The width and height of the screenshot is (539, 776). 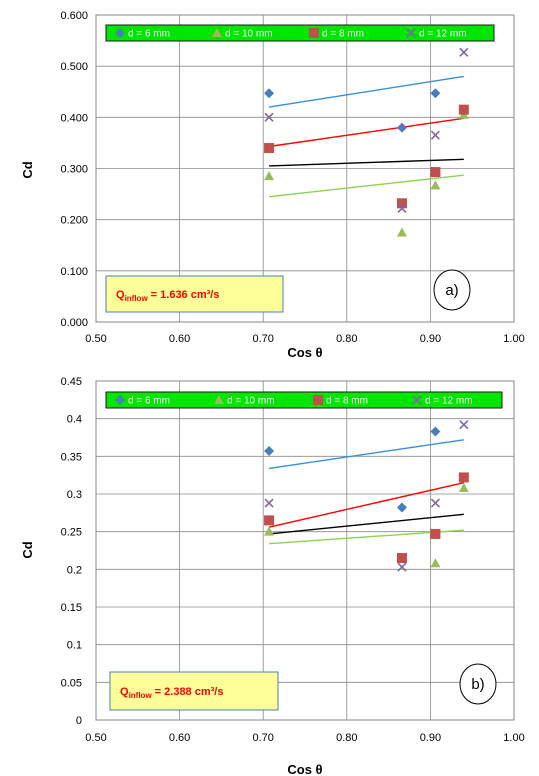 What do you see at coordinates (171, 693) in the screenshot?
I see `annotation-text: Qinflow = 2.388 cm³/s` at bounding box center [171, 693].